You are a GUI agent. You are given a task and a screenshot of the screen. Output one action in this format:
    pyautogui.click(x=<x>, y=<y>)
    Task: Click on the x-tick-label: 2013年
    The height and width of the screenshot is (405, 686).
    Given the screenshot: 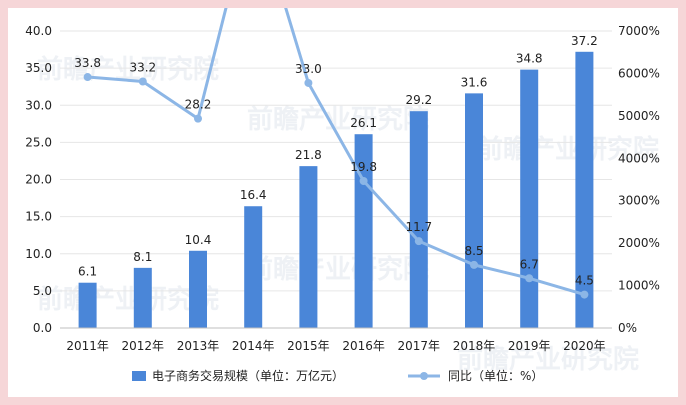 What is the action you would take?
    pyautogui.click(x=198, y=346)
    